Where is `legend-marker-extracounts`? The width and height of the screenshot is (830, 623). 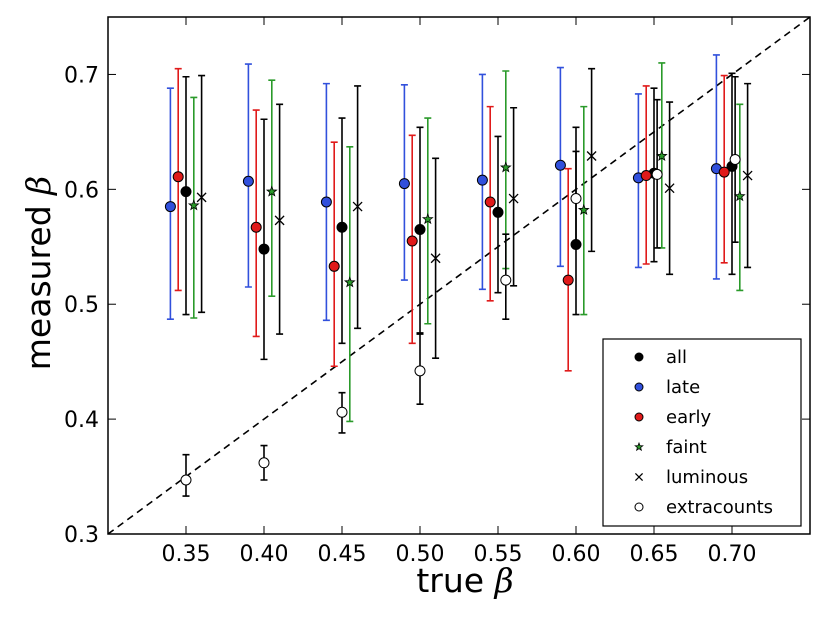 legend-marker-extracounts is located at coordinates (639, 507).